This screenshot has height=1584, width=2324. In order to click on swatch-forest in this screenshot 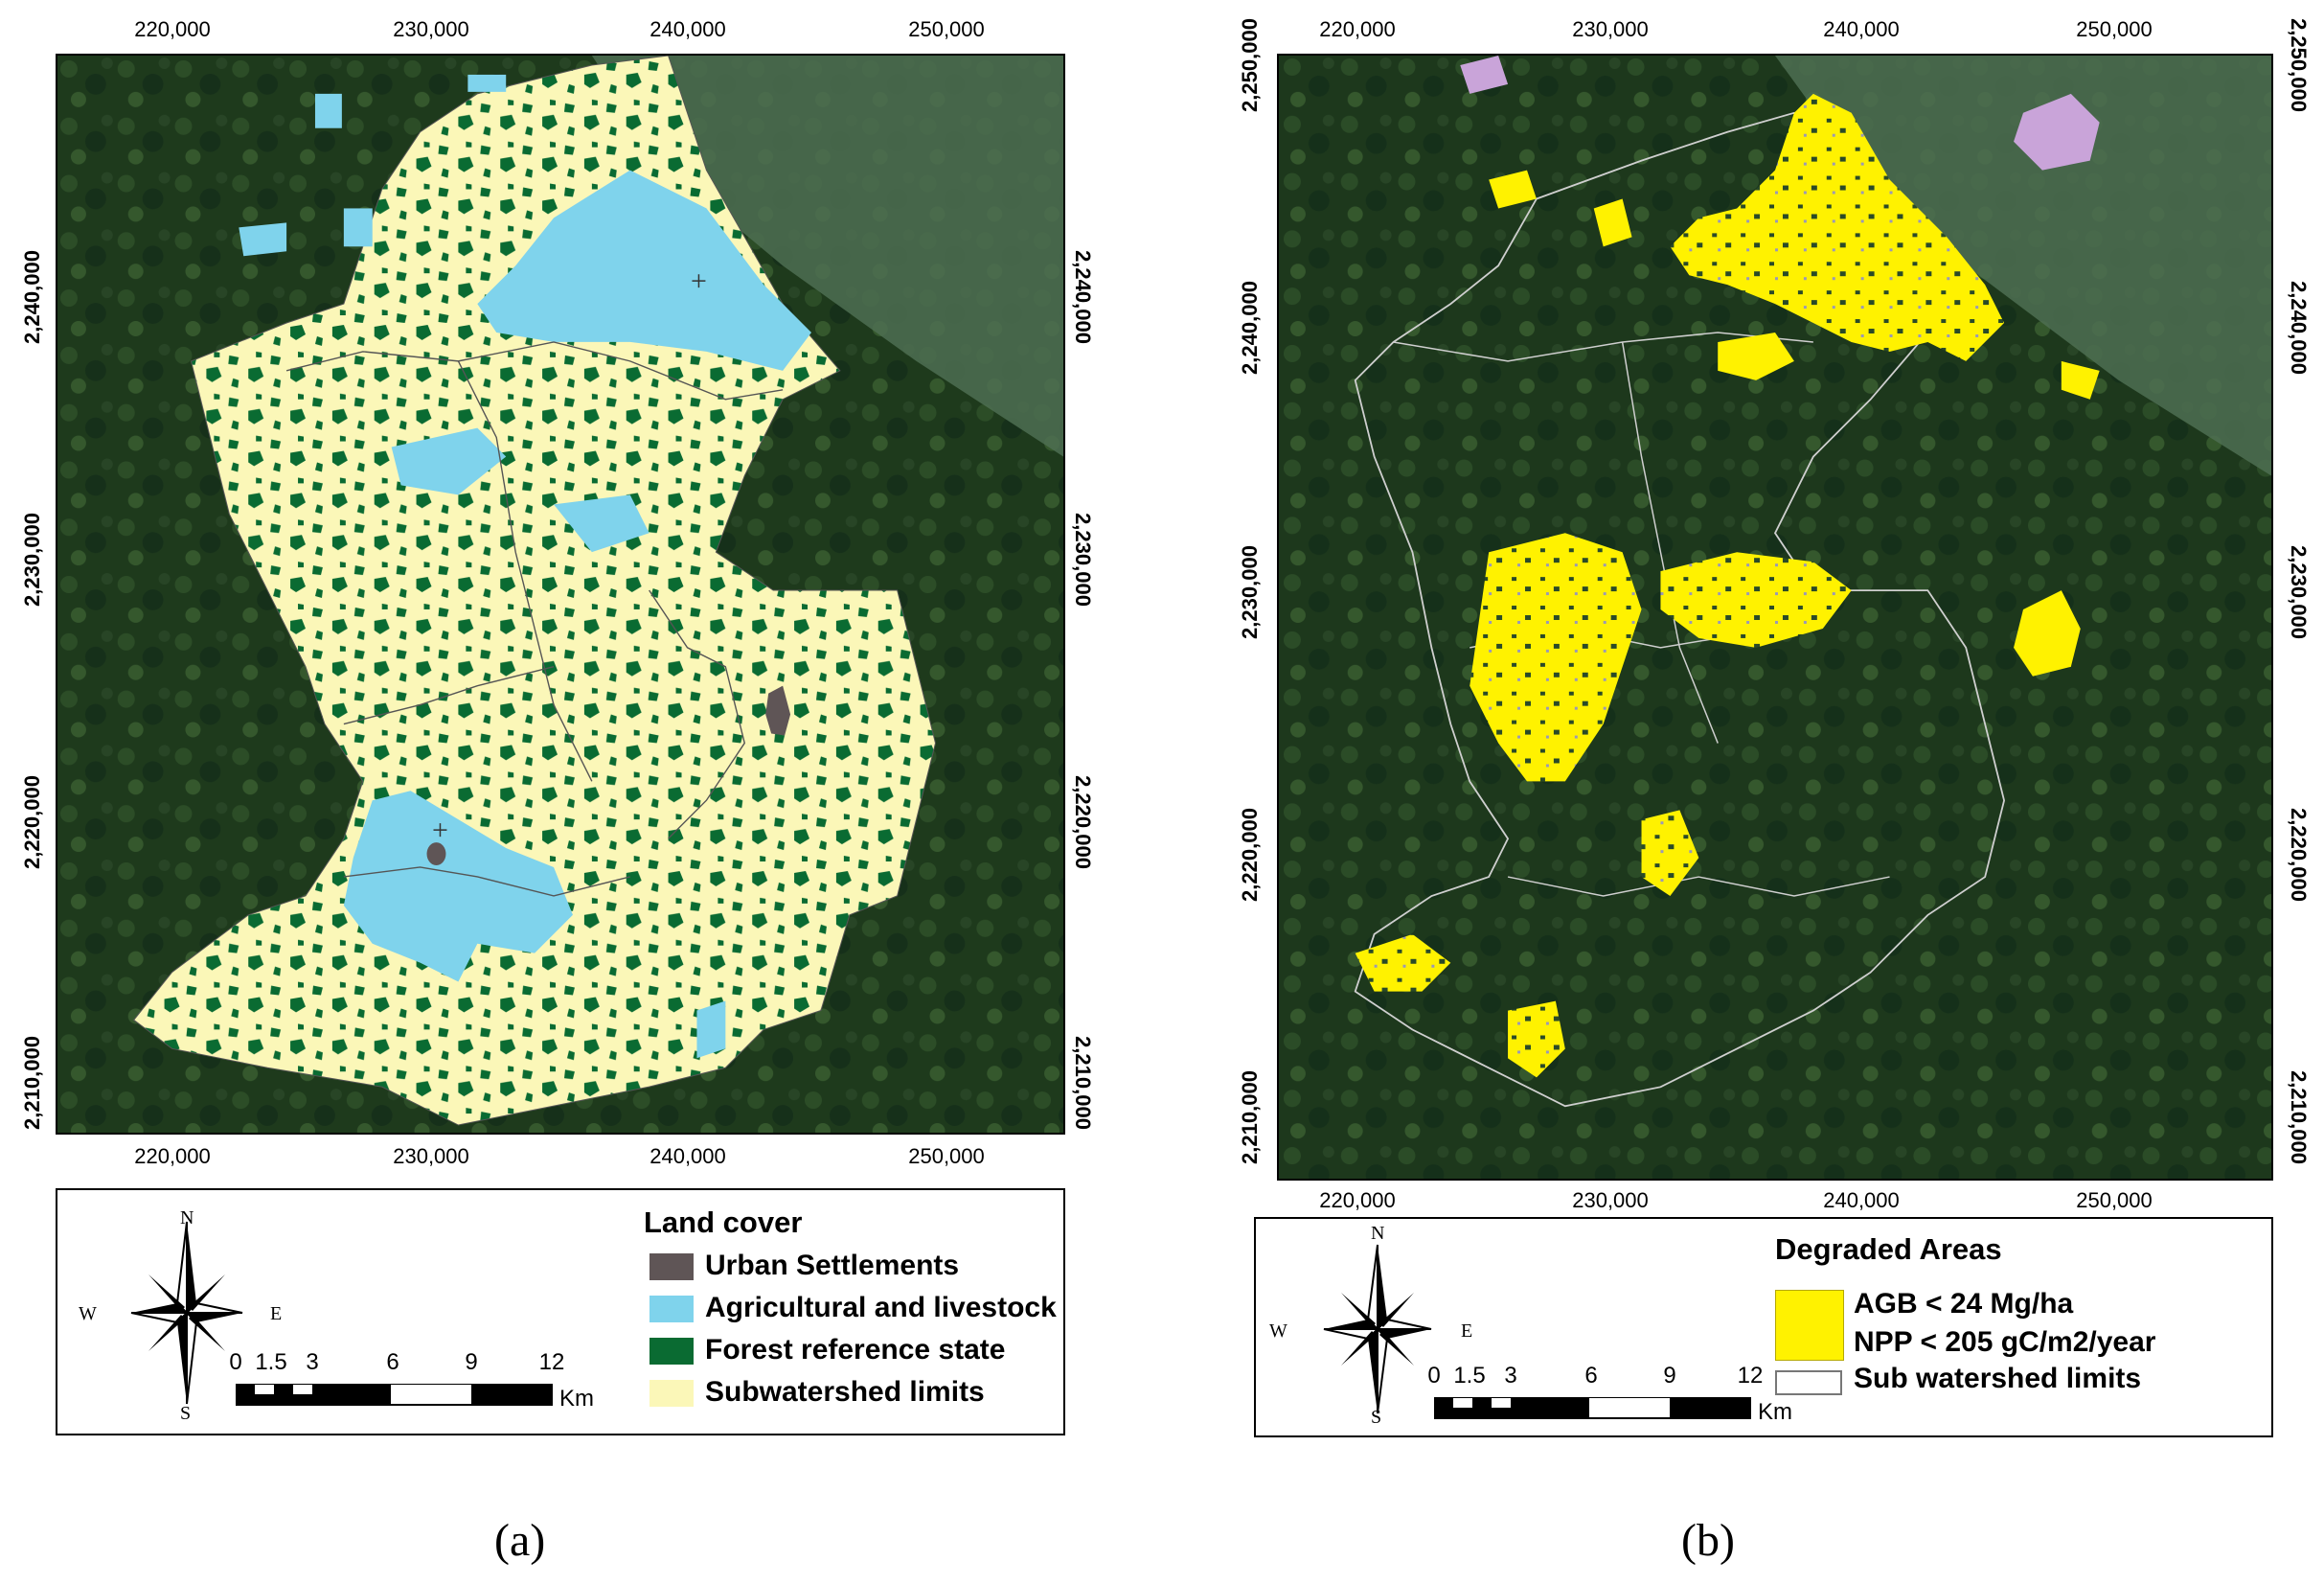, I will do `click(671, 1351)`.